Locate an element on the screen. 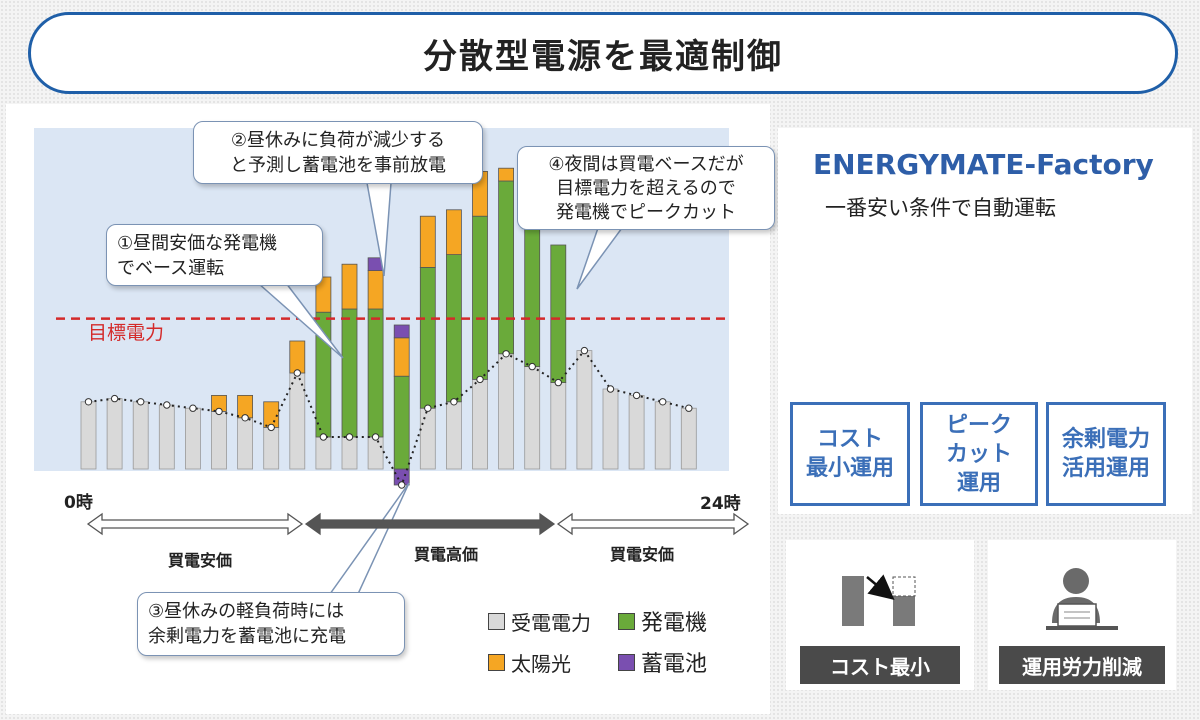  legend-item-solar: 太陽光 is located at coordinates (529, 662).